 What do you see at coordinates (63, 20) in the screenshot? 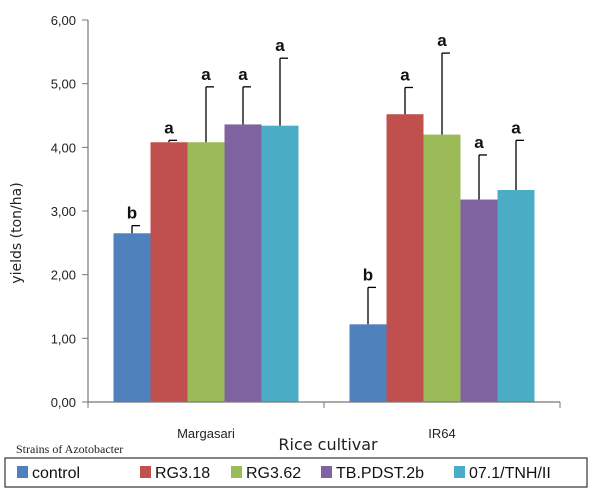
I see `y-tick-label: 6,00` at bounding box center [63, 20].